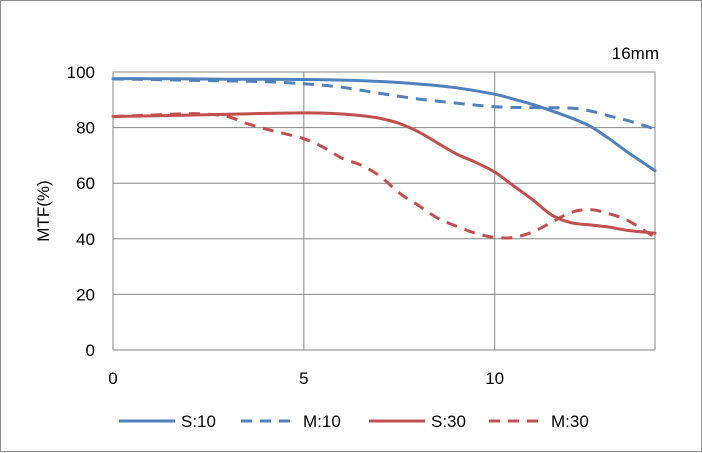 The height and width of the screenshot is (453, 702). I want to click on legend-label-m-30: M:30, so click(570, 421).